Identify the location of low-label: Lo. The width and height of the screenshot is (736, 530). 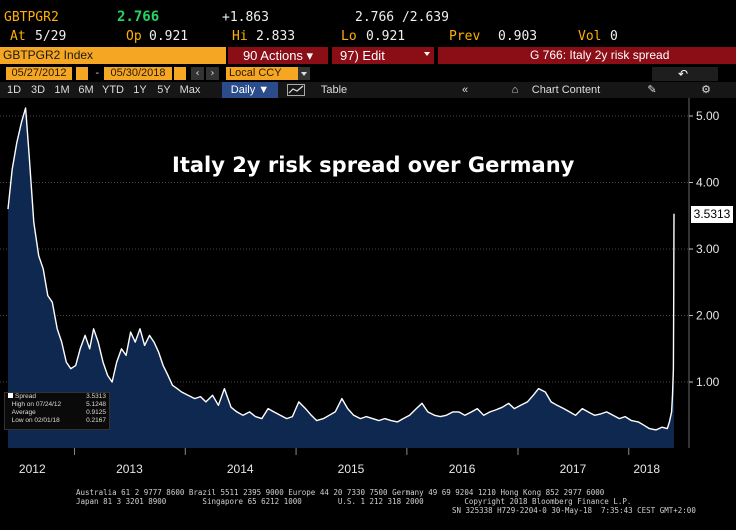
(349, 36).